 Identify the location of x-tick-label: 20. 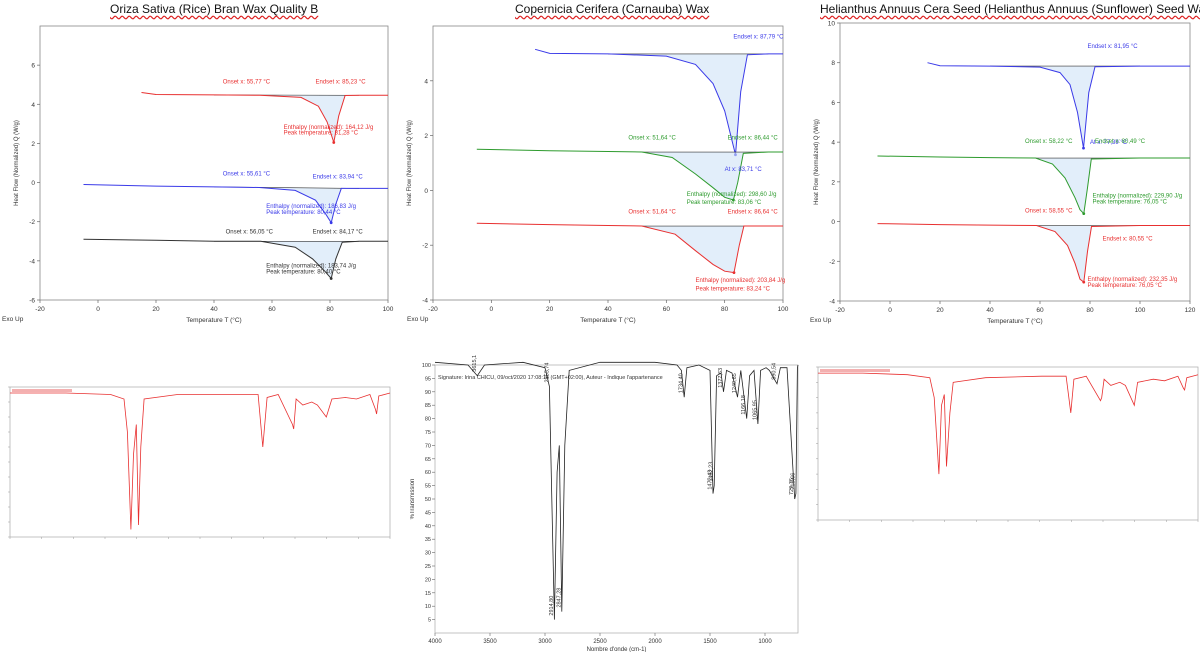
(156, 309).